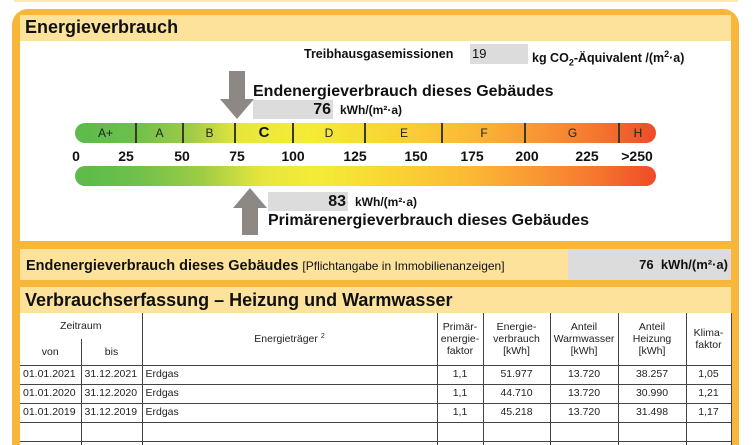 The image size is (754, 445). Describe the element at coordinates (499, 54) in the screenshot. I see `emissions-value: 19` at that location.